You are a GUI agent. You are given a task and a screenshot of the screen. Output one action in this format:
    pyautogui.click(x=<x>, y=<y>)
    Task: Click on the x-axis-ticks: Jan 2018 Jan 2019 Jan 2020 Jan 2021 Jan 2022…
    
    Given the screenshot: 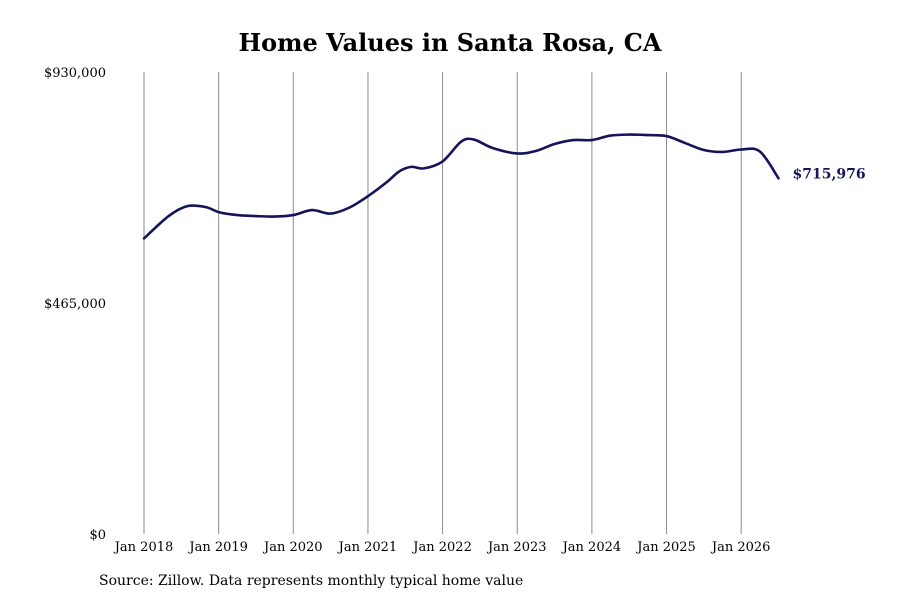 What is the action you would take?
    pyautogui.click(x=442, y=547)
    